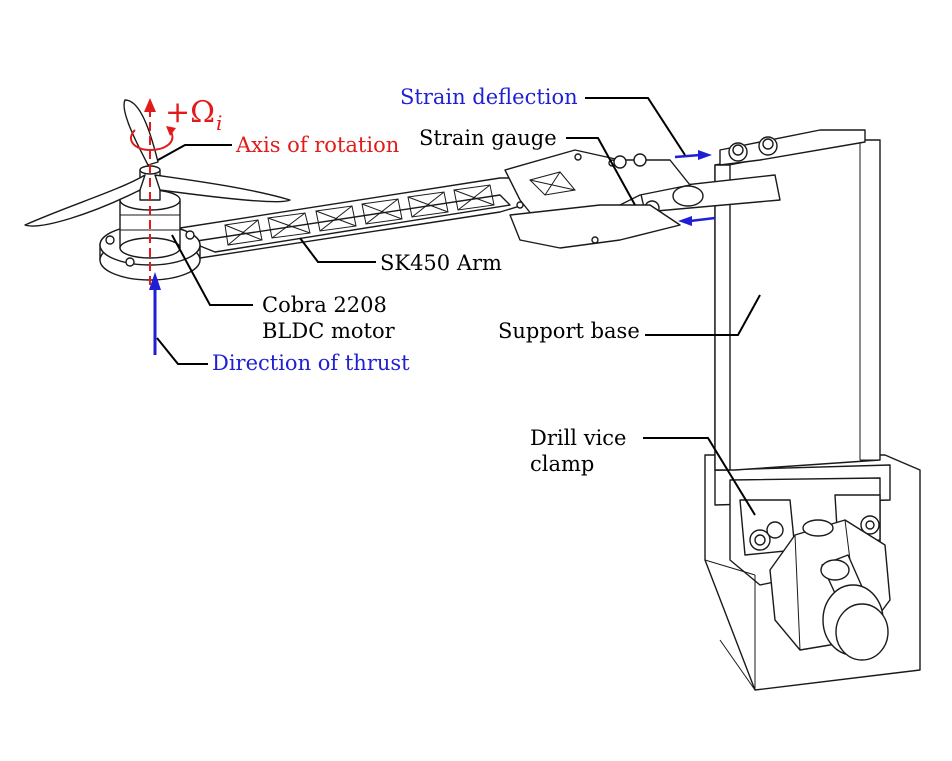 The image size is (952, 761). I want to click on leader-strain-deflection, so click(635, 126).